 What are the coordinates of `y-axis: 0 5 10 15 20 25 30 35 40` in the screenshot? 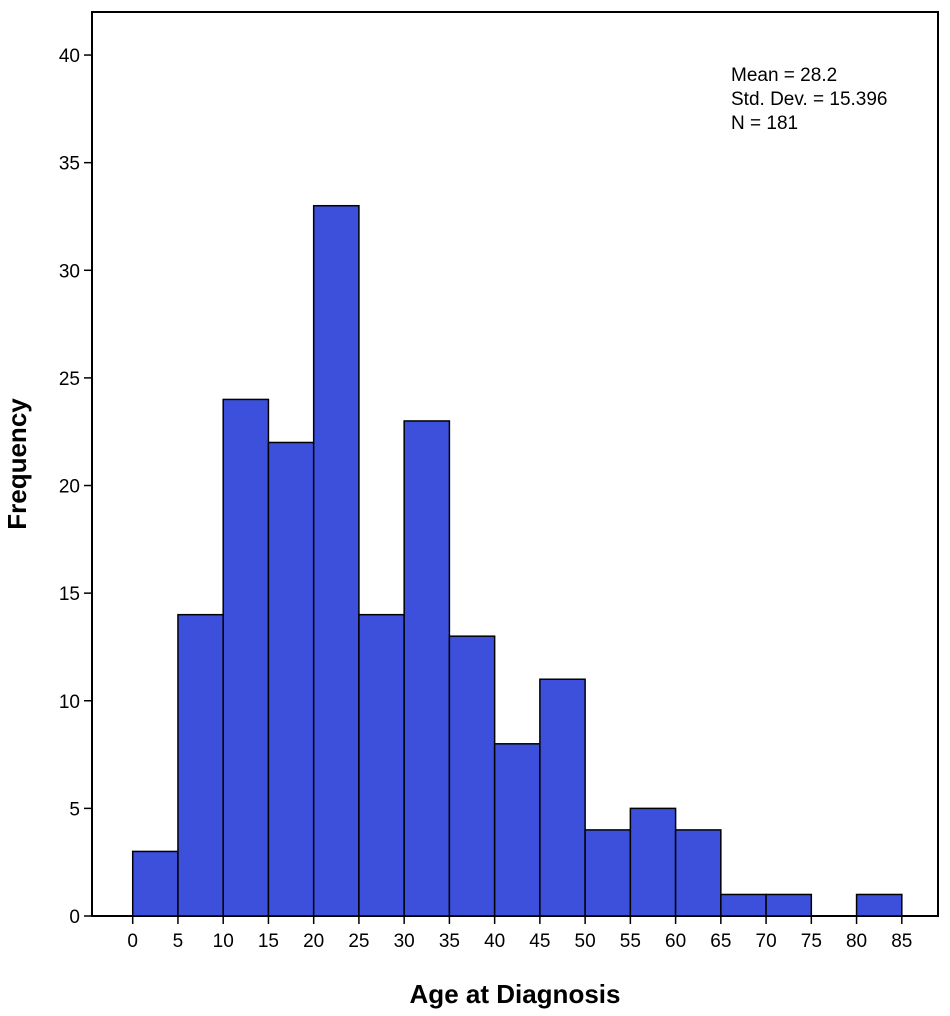 It's located at (75, 487).